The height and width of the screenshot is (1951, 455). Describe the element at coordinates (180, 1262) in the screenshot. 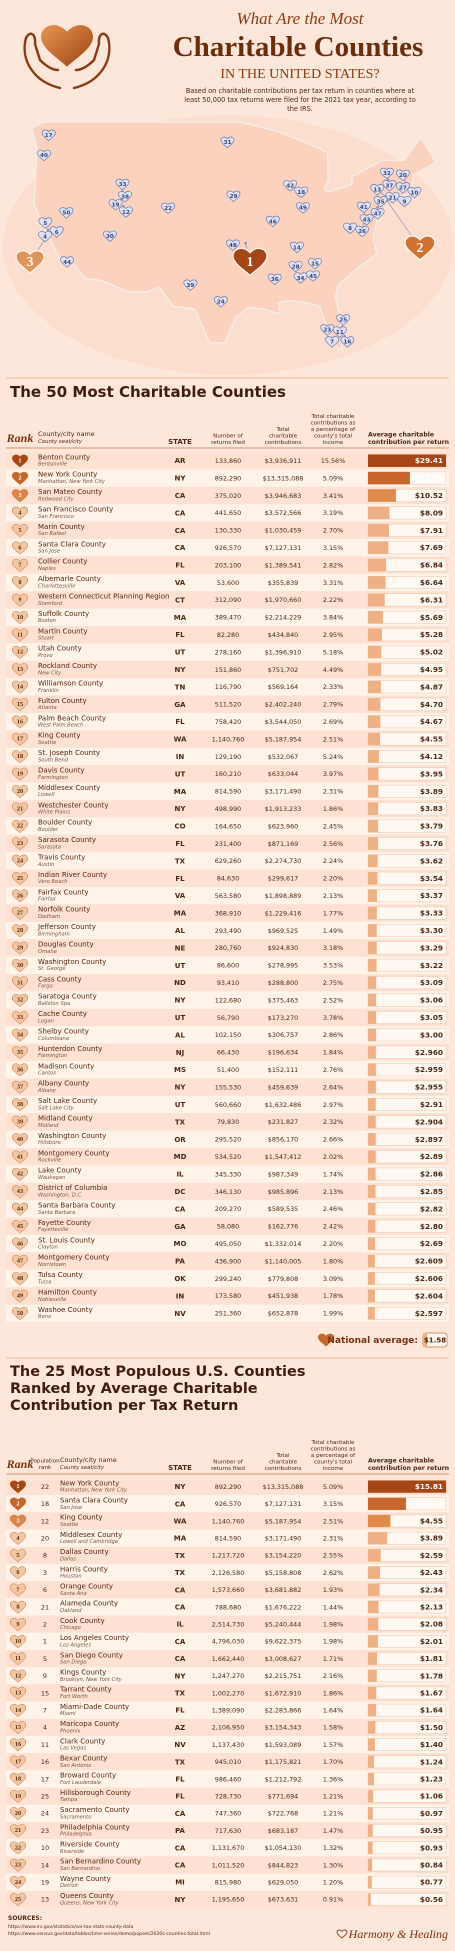

I see `state: PA` at that location.